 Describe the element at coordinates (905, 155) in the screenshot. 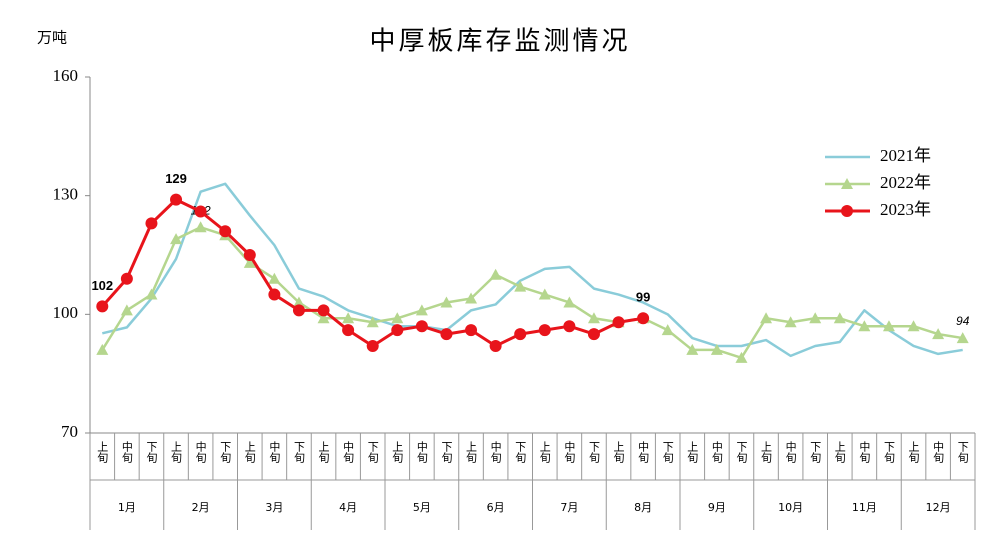

I see `legend-label: 2021年` at that location.